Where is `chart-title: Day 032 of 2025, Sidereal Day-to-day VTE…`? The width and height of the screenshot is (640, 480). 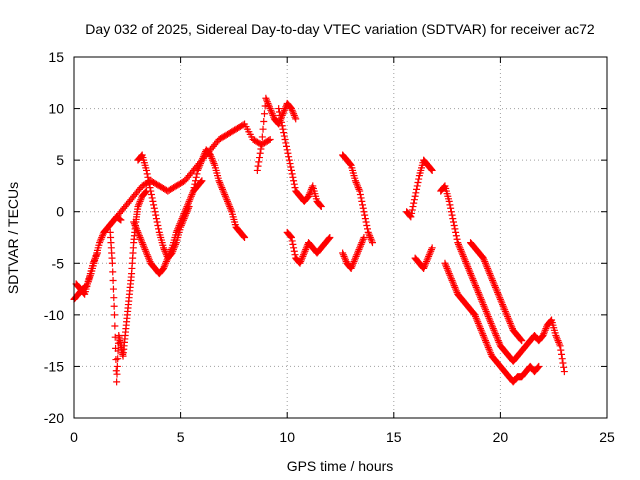 chart-title: Day 032 of 2025, Sidereal Day-to-day VTE… is located at coordinates (340, 29).